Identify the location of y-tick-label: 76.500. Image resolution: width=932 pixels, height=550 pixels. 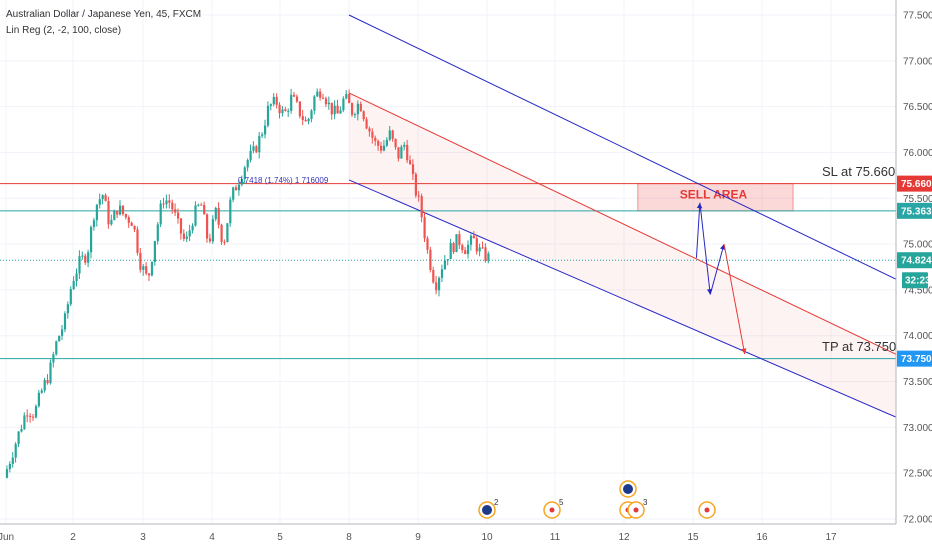
(917, 107).